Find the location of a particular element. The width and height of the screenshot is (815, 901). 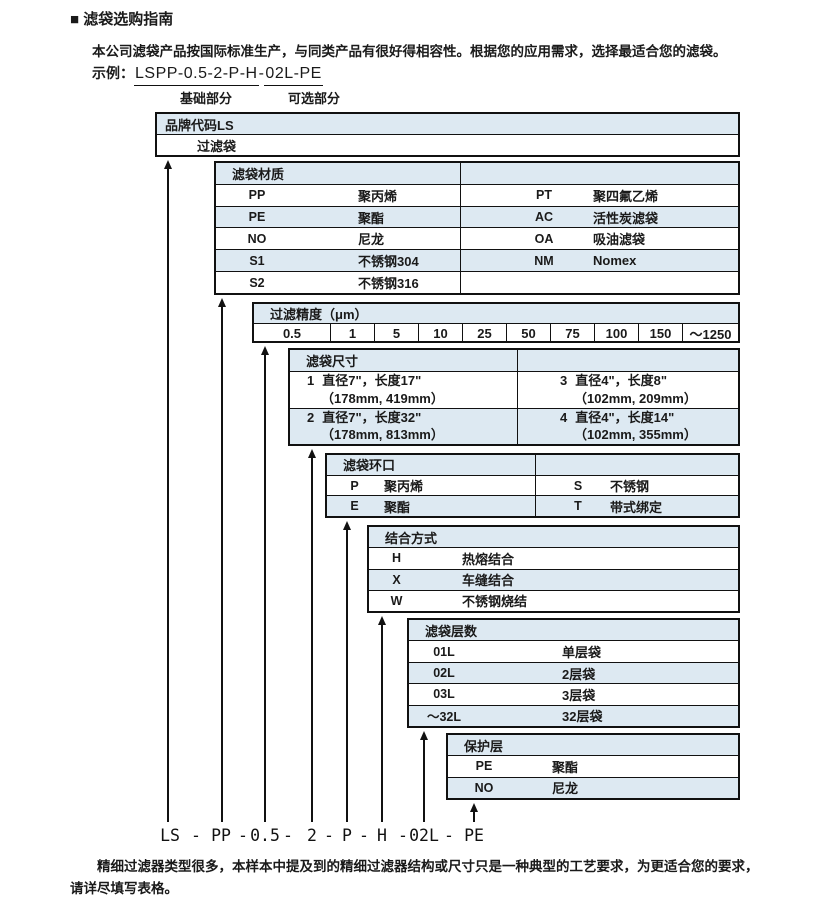

protective-layer-table: 保护层 PE 聚酯 NO 尼龙 is located at coordinates (593, 766).